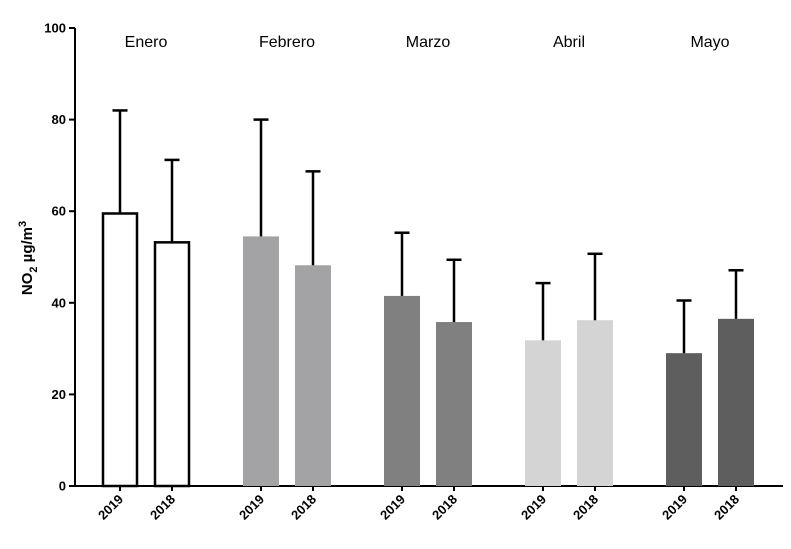 This screenshot has height=549, width=791. I want to click on y-axis: 0 20 40 60 80 100, so click(60, 257).